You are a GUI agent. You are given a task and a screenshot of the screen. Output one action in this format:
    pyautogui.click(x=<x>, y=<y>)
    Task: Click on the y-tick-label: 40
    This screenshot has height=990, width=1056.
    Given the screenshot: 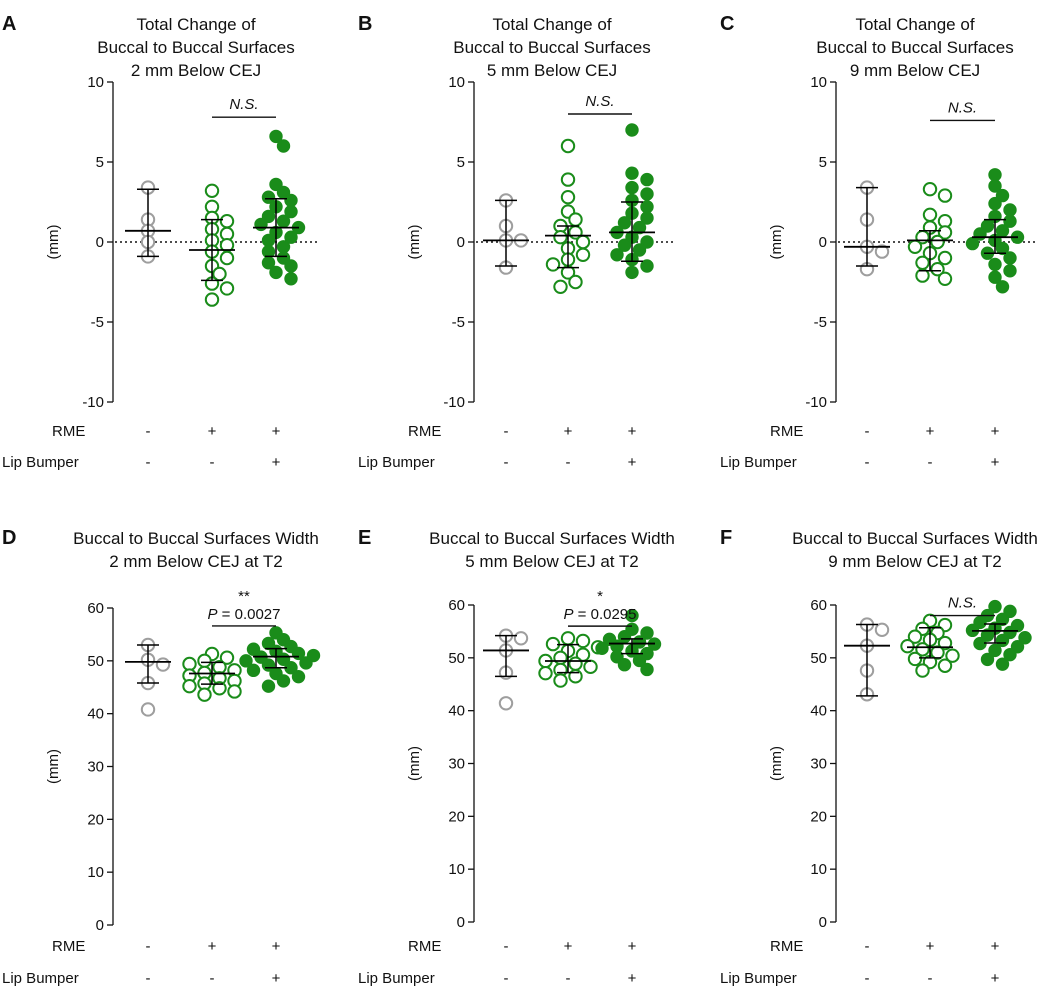 What is the action you would take?
    pyautogui.click(x=818, y=711)
    